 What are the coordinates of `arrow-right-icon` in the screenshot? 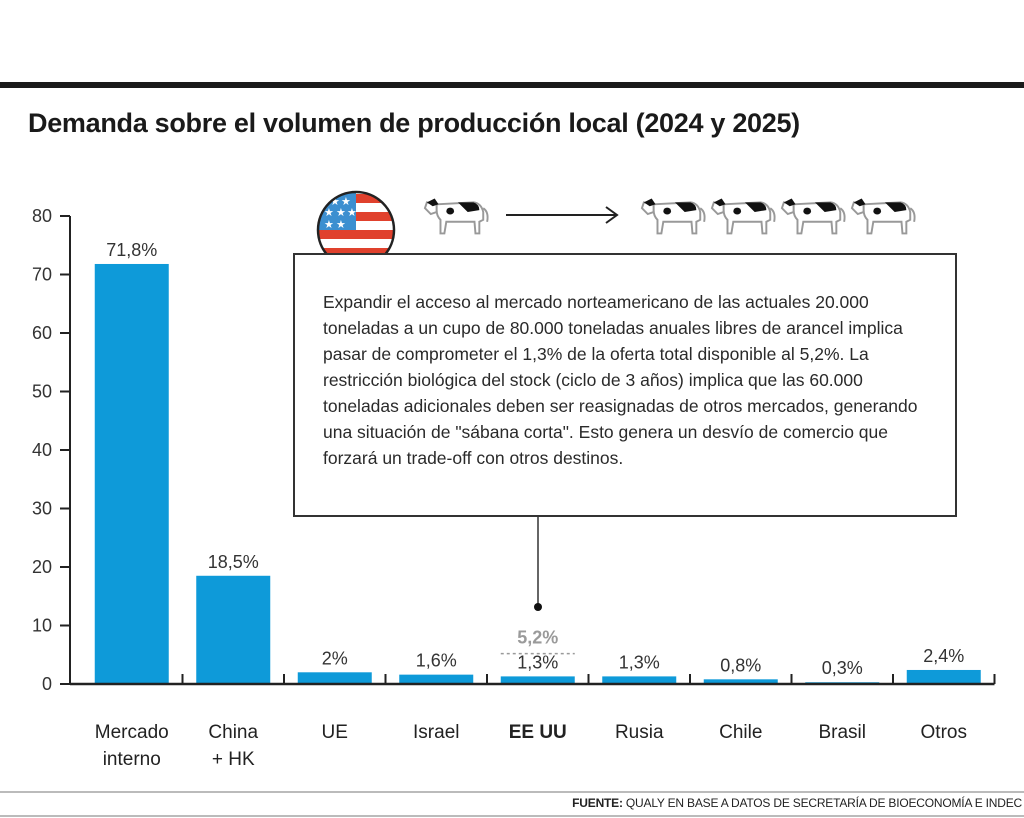 It's located at (562, 215).